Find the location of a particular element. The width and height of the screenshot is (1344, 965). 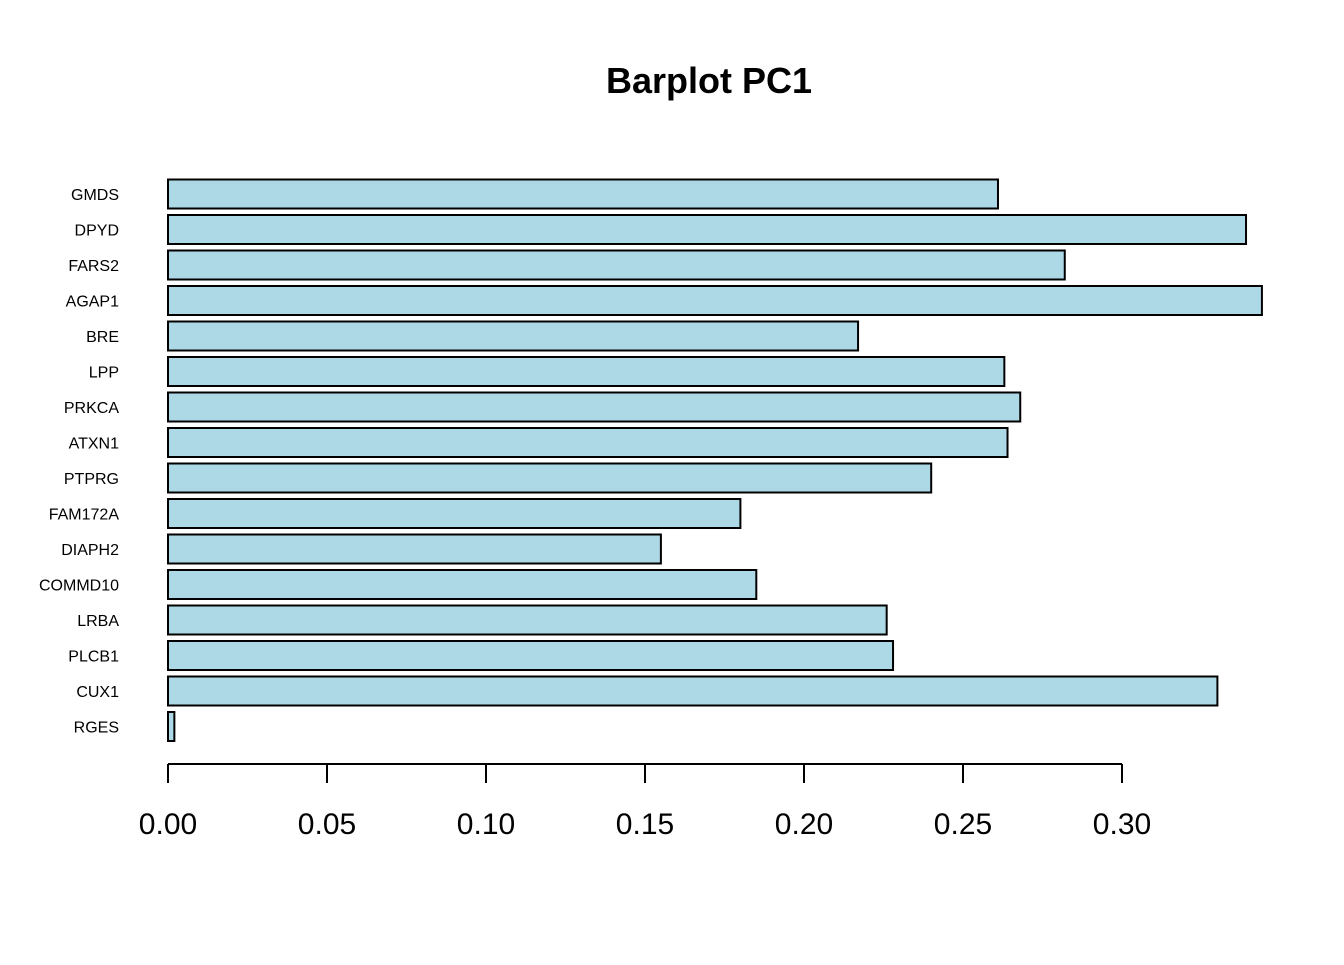

x-axis: 0.00 0.05 0.10 0.15 0.20 0.25 0.30 is located at coordinates (645, 802).